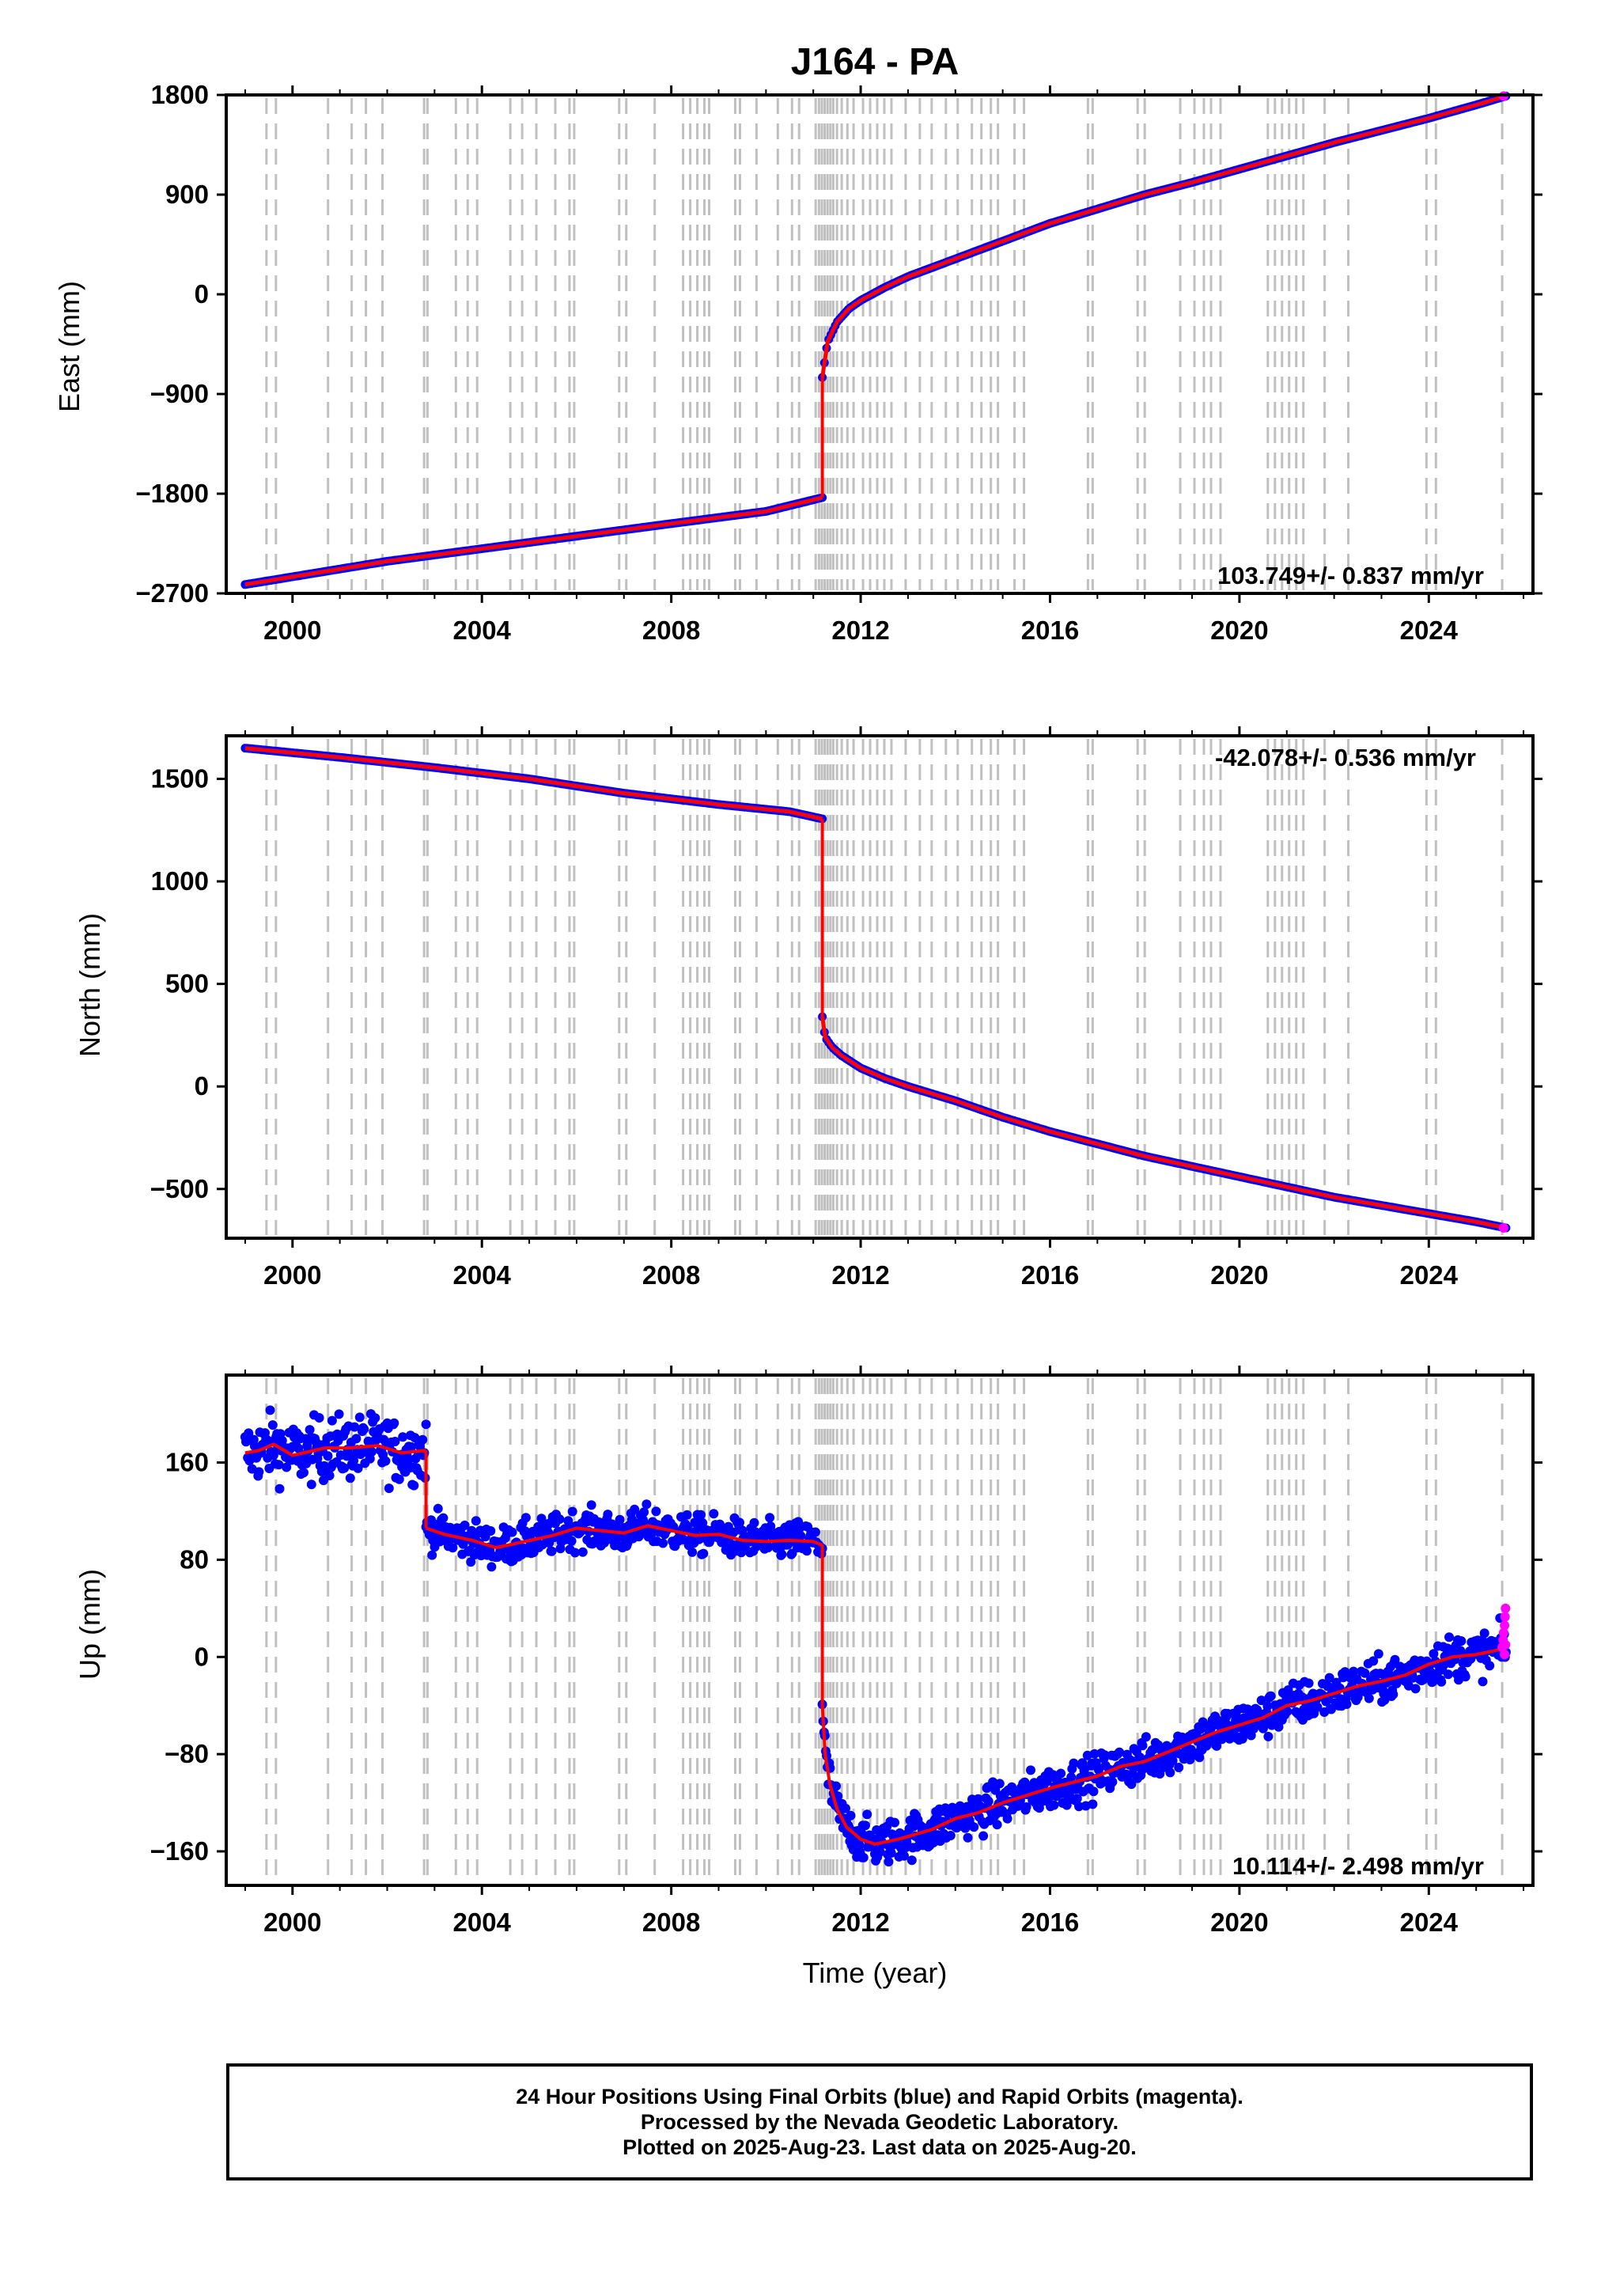 This screenshot has height=2296, width=1601. Describe the element at coordinates (1503, 1228) in the screenshot. I see `north-rapid-orbit-points` at that location.